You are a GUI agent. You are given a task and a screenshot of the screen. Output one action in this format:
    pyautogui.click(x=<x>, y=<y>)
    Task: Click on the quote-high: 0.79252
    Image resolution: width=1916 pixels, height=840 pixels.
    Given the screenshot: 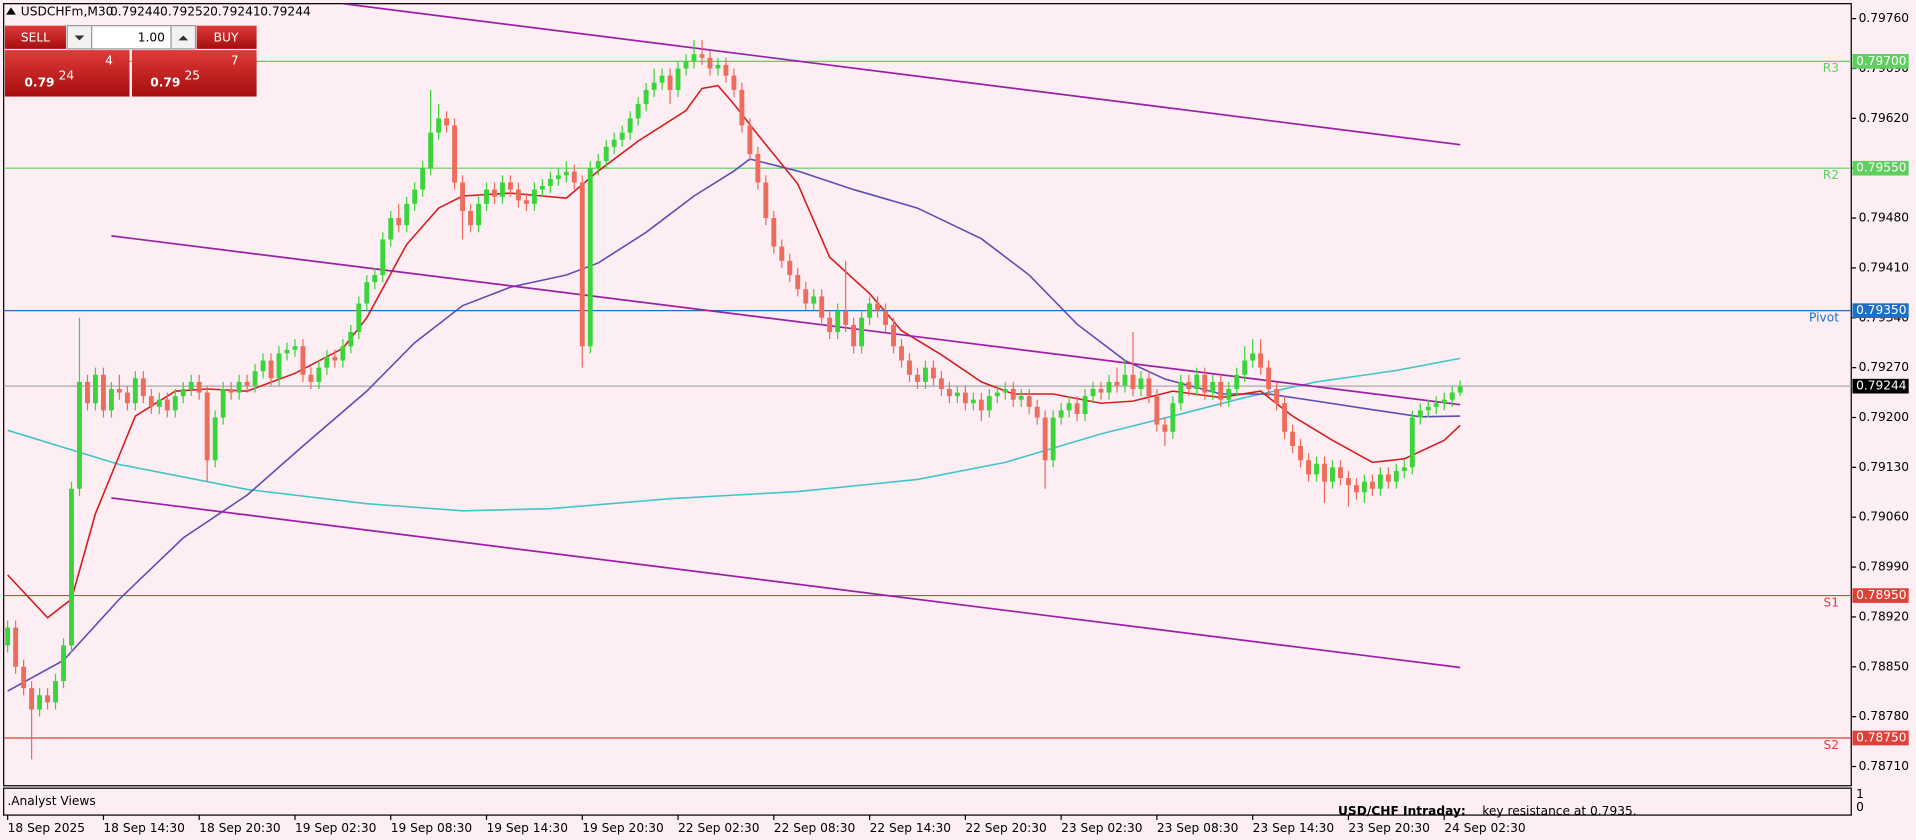 What is the action you would take?
    pyautogui.click(x=185, y=12)
    